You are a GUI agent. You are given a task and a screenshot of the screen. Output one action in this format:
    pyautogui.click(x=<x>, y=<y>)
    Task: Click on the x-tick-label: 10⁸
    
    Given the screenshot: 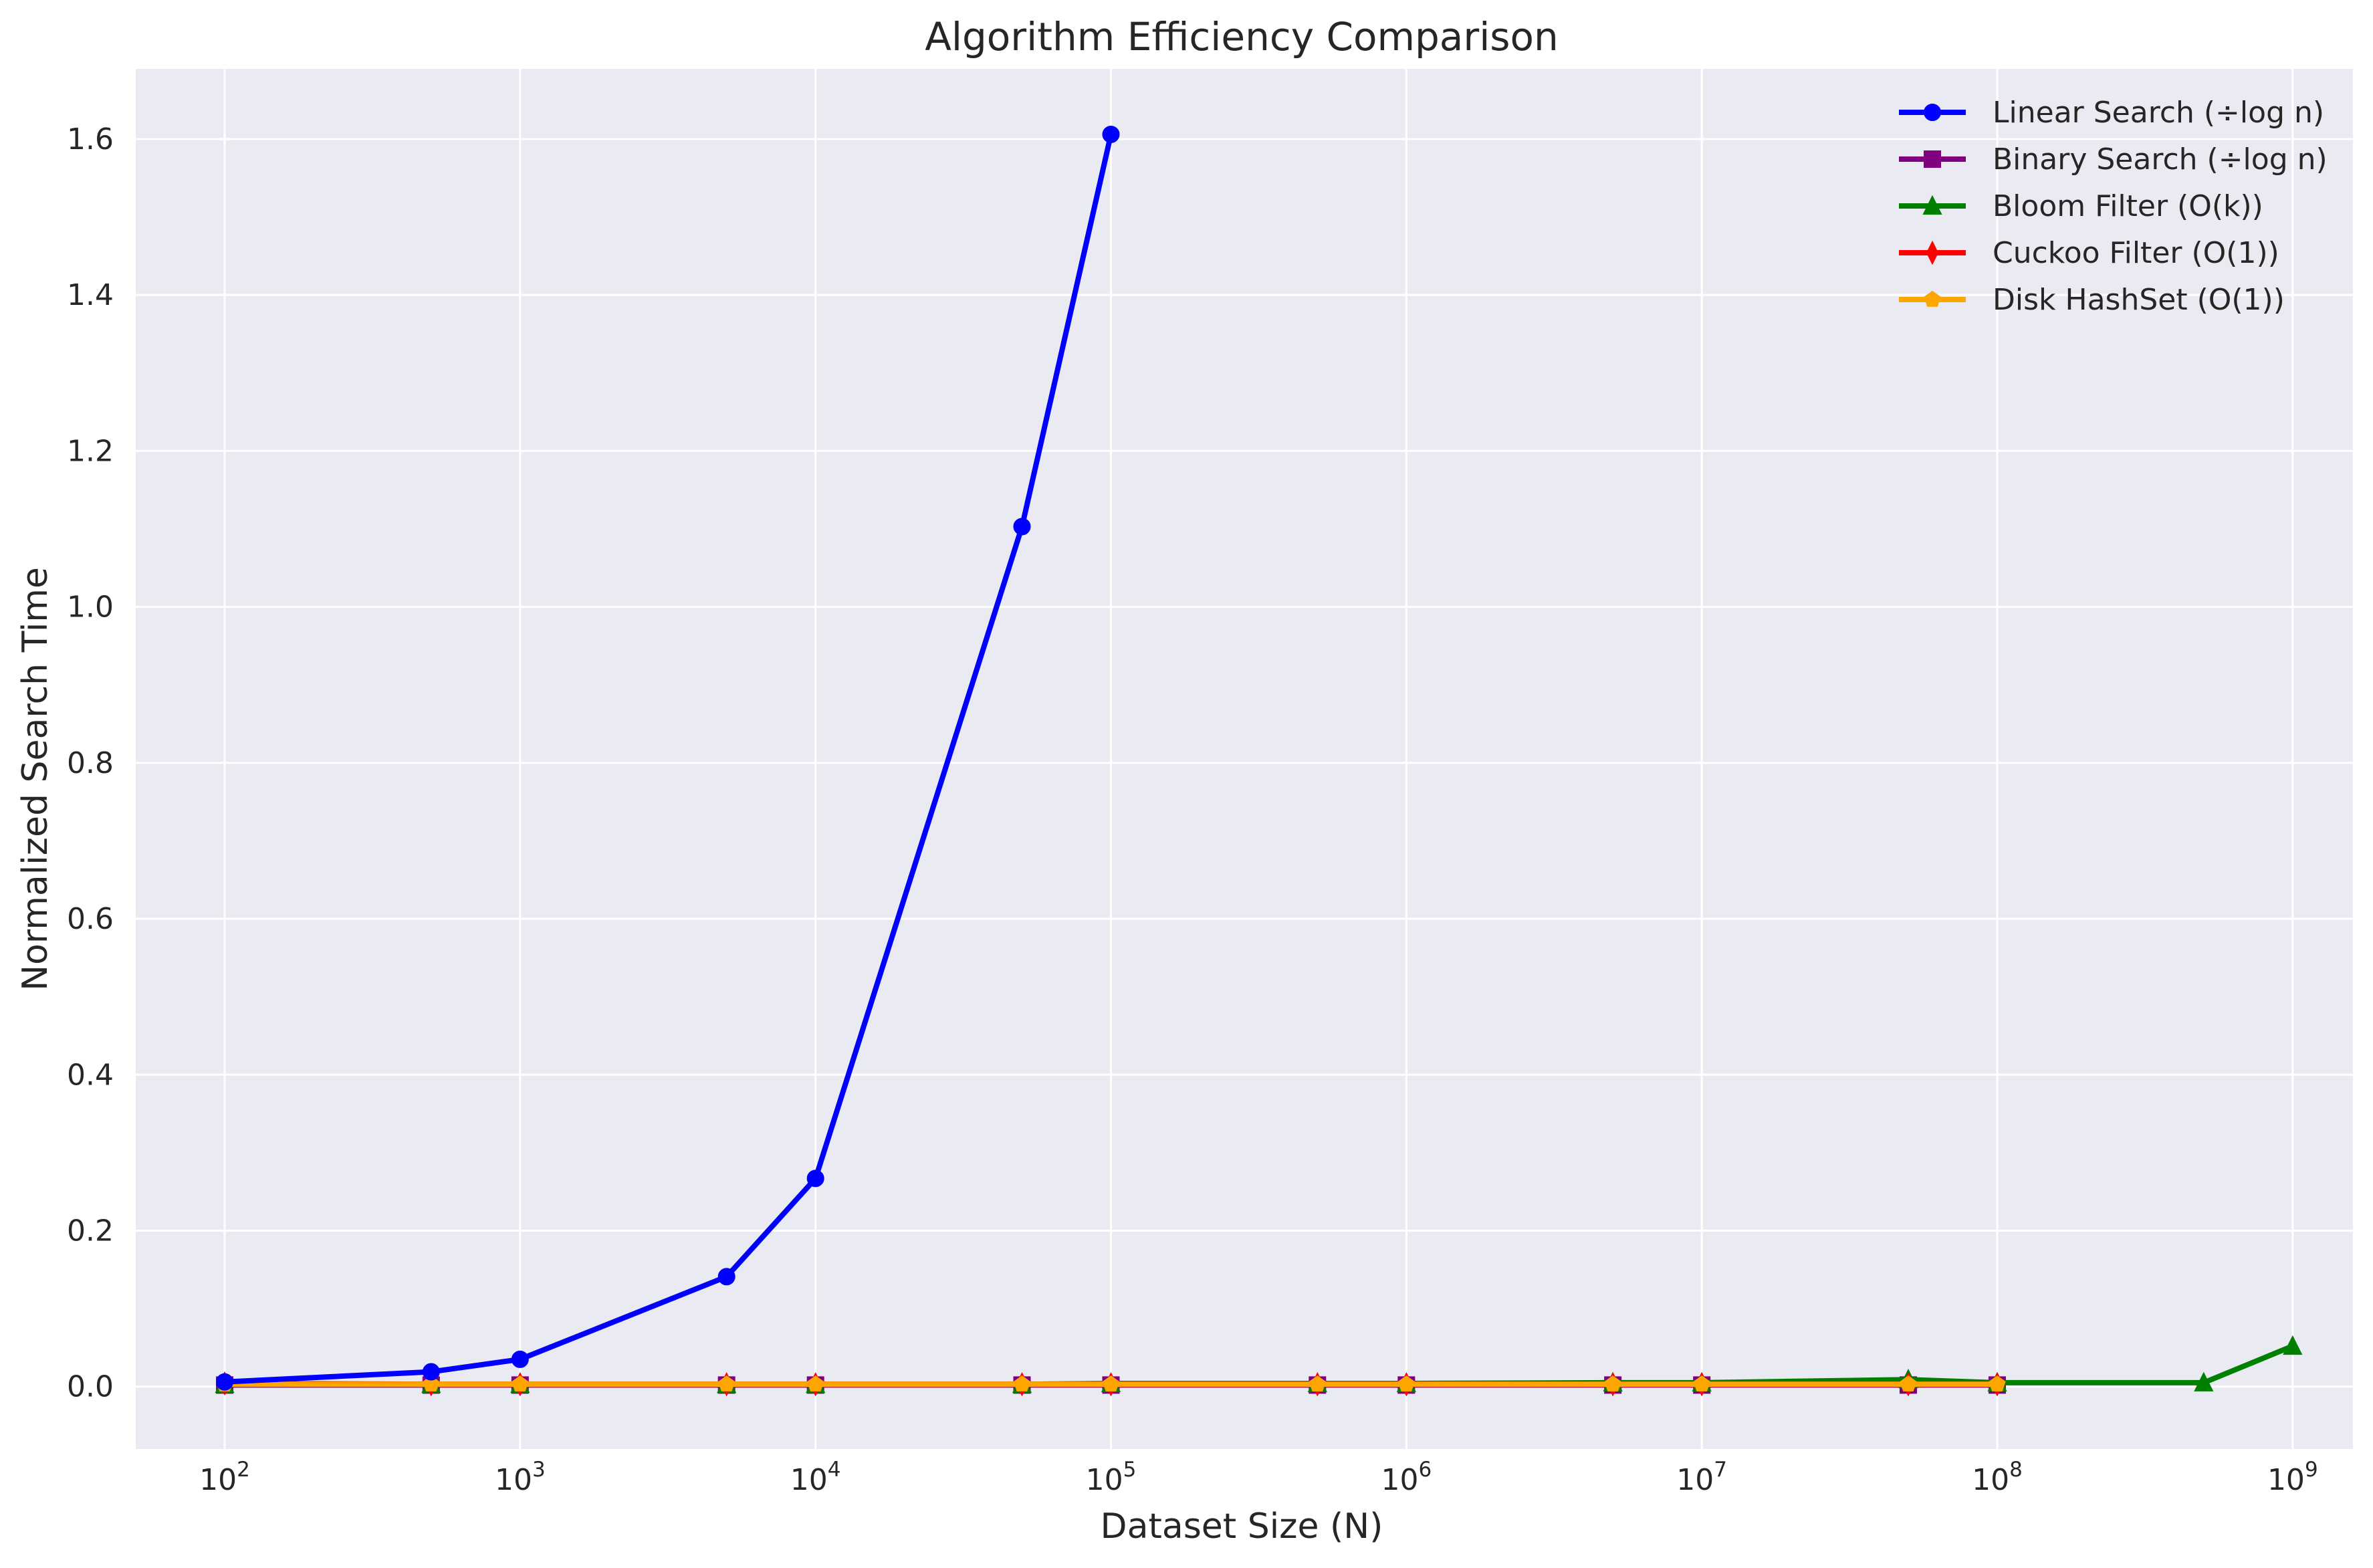 What is the action you would take?
    pyautogui.click(x=1998, y=1477)
    